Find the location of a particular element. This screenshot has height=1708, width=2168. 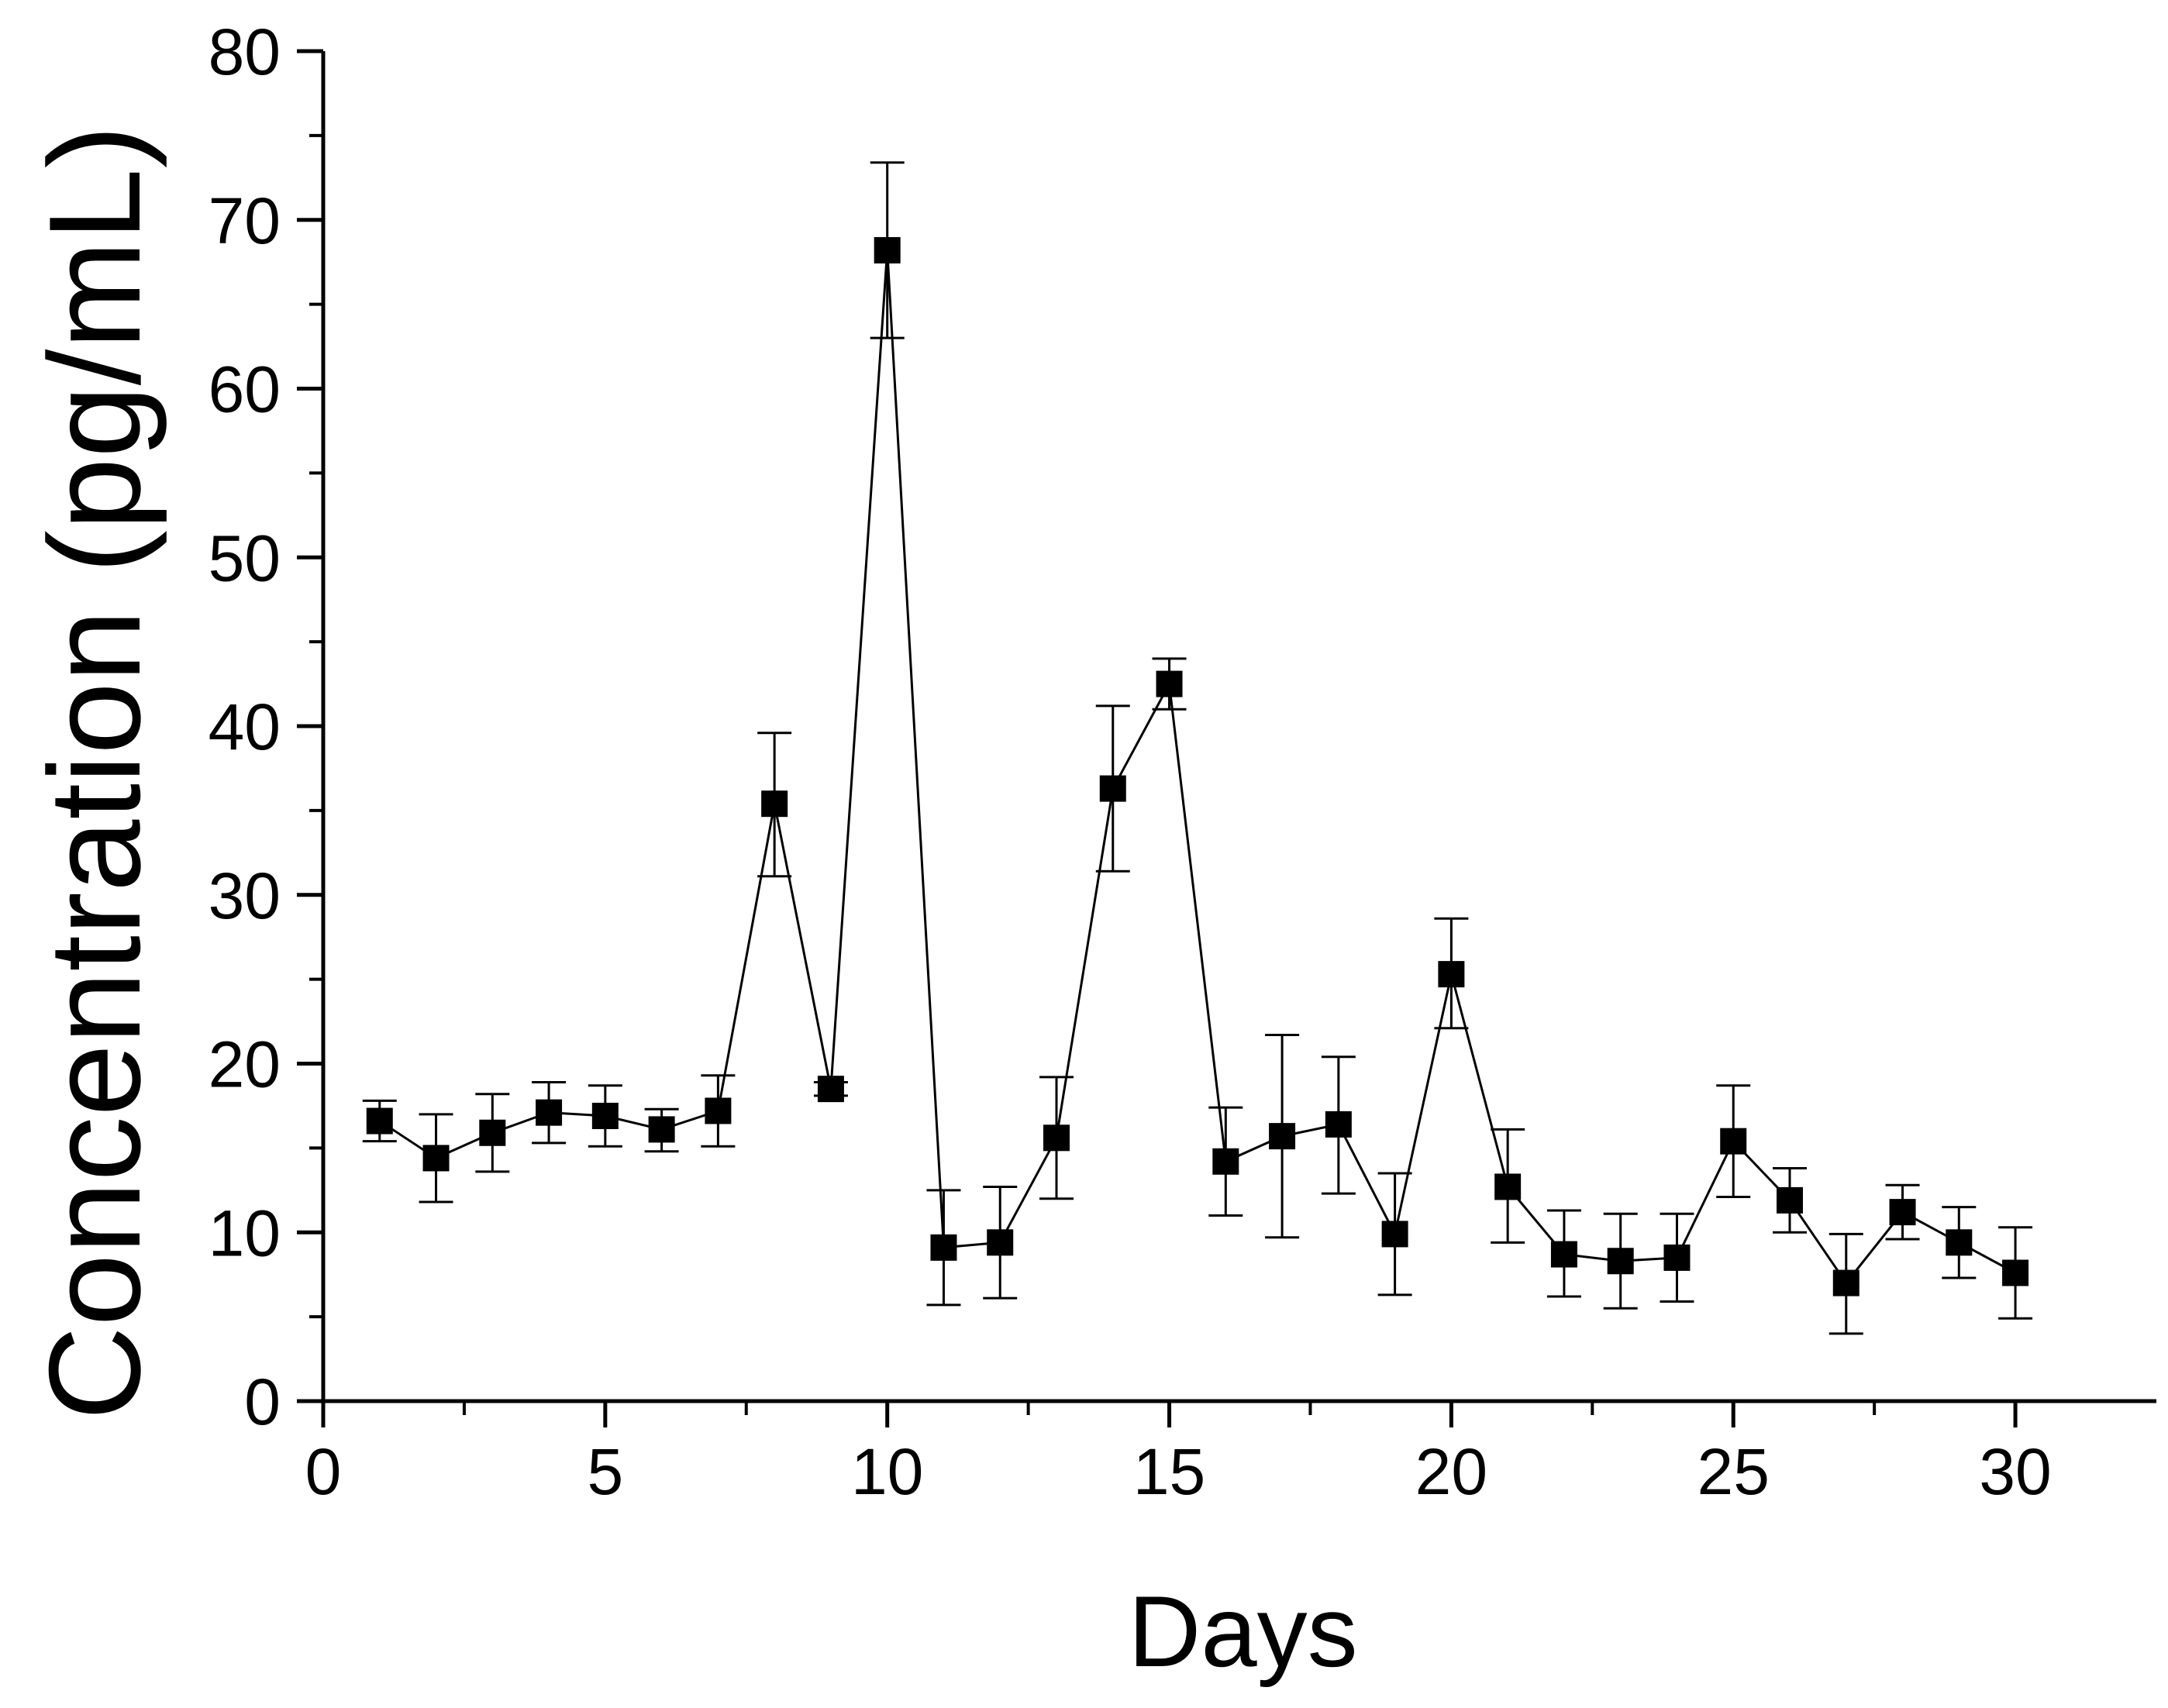

y-tick-label: 70 is located at coordinates (245, 221).